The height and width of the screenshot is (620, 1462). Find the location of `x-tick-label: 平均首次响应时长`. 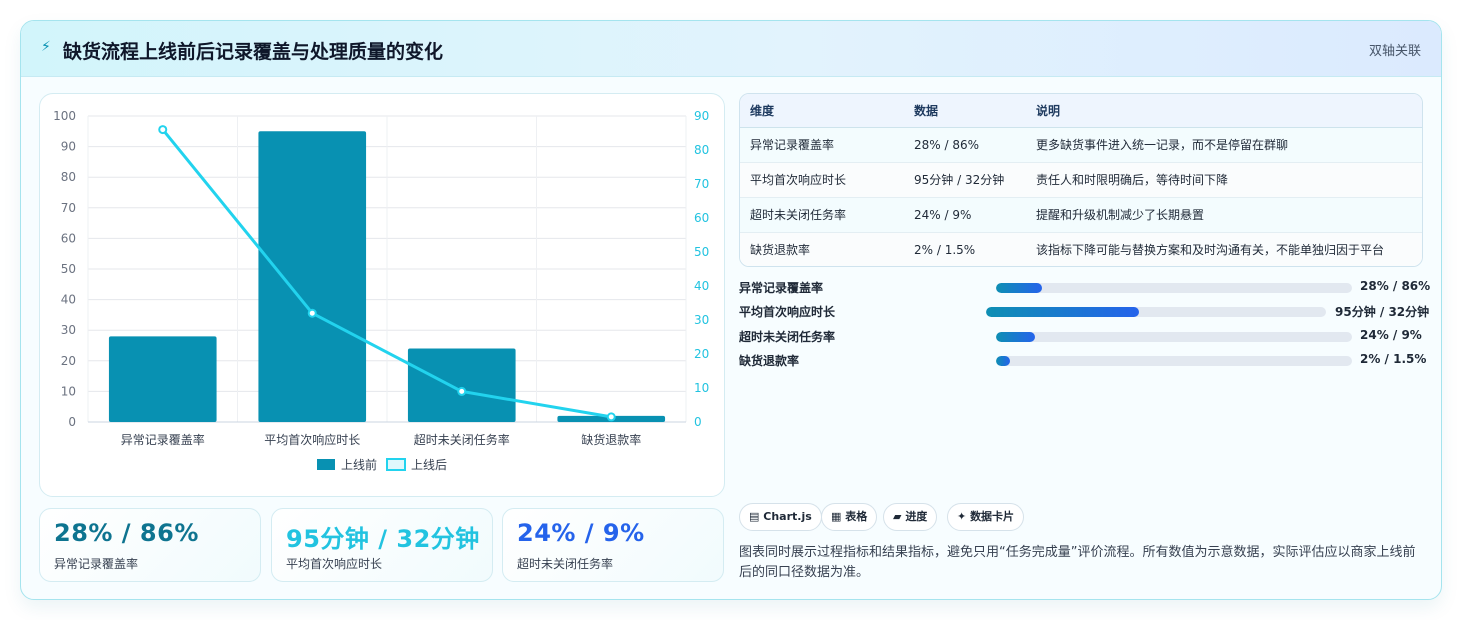

x-tick-label: 平均首次响应时长 is located at coordinates (312, 439).